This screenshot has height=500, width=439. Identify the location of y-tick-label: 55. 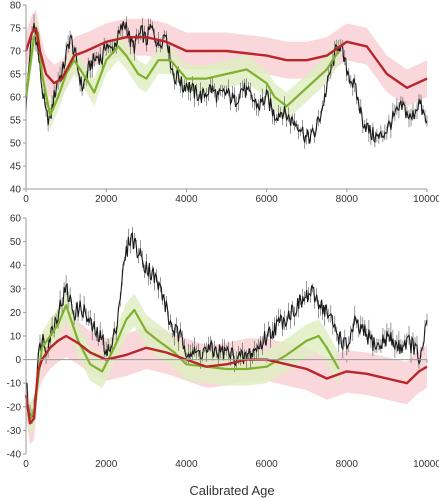
(16, 121).